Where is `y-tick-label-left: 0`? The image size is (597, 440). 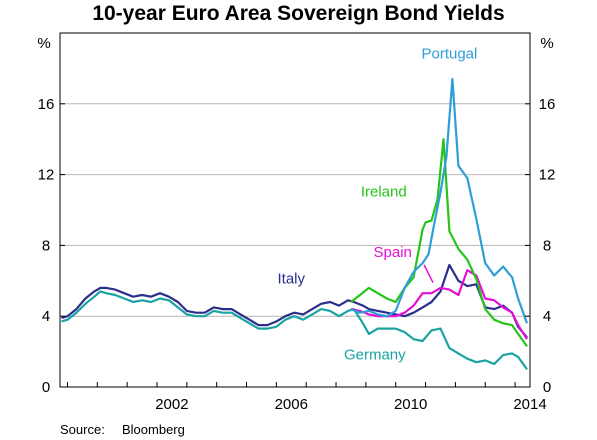
y-tick-label-left: 0 is located at coordinates (46, 387).